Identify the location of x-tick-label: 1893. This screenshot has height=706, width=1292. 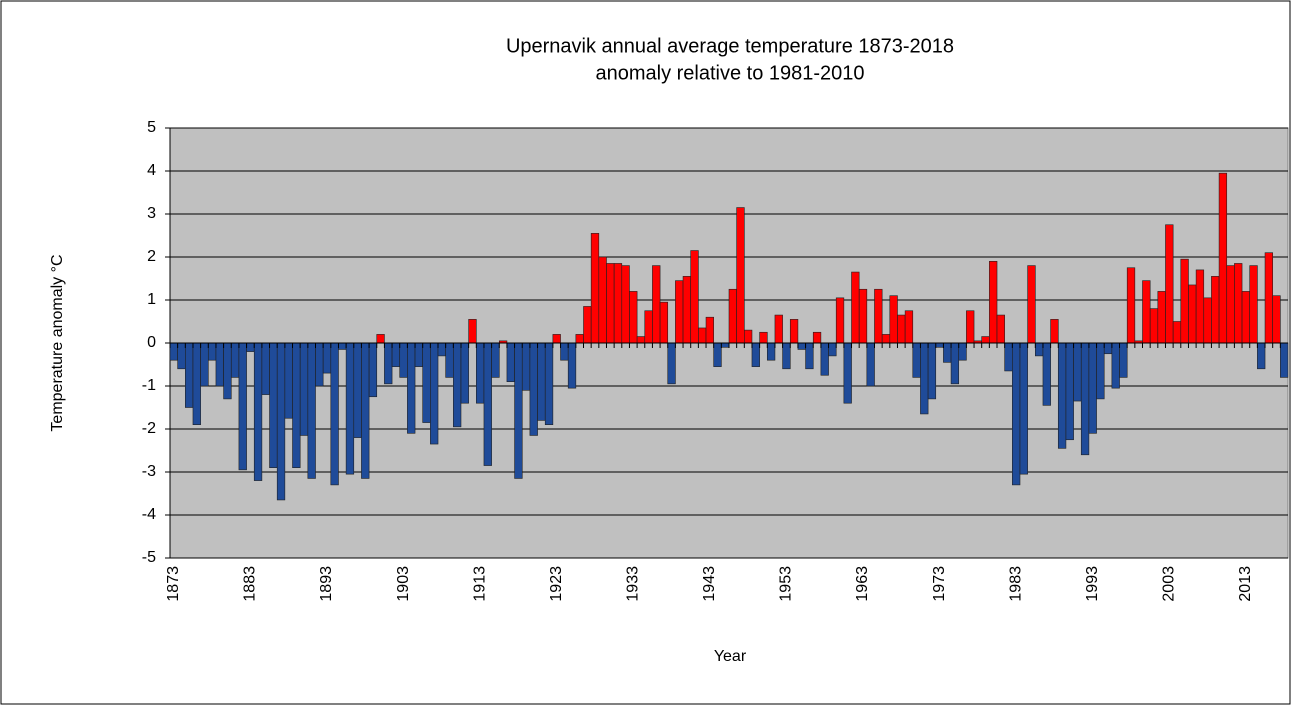
(326, 584).